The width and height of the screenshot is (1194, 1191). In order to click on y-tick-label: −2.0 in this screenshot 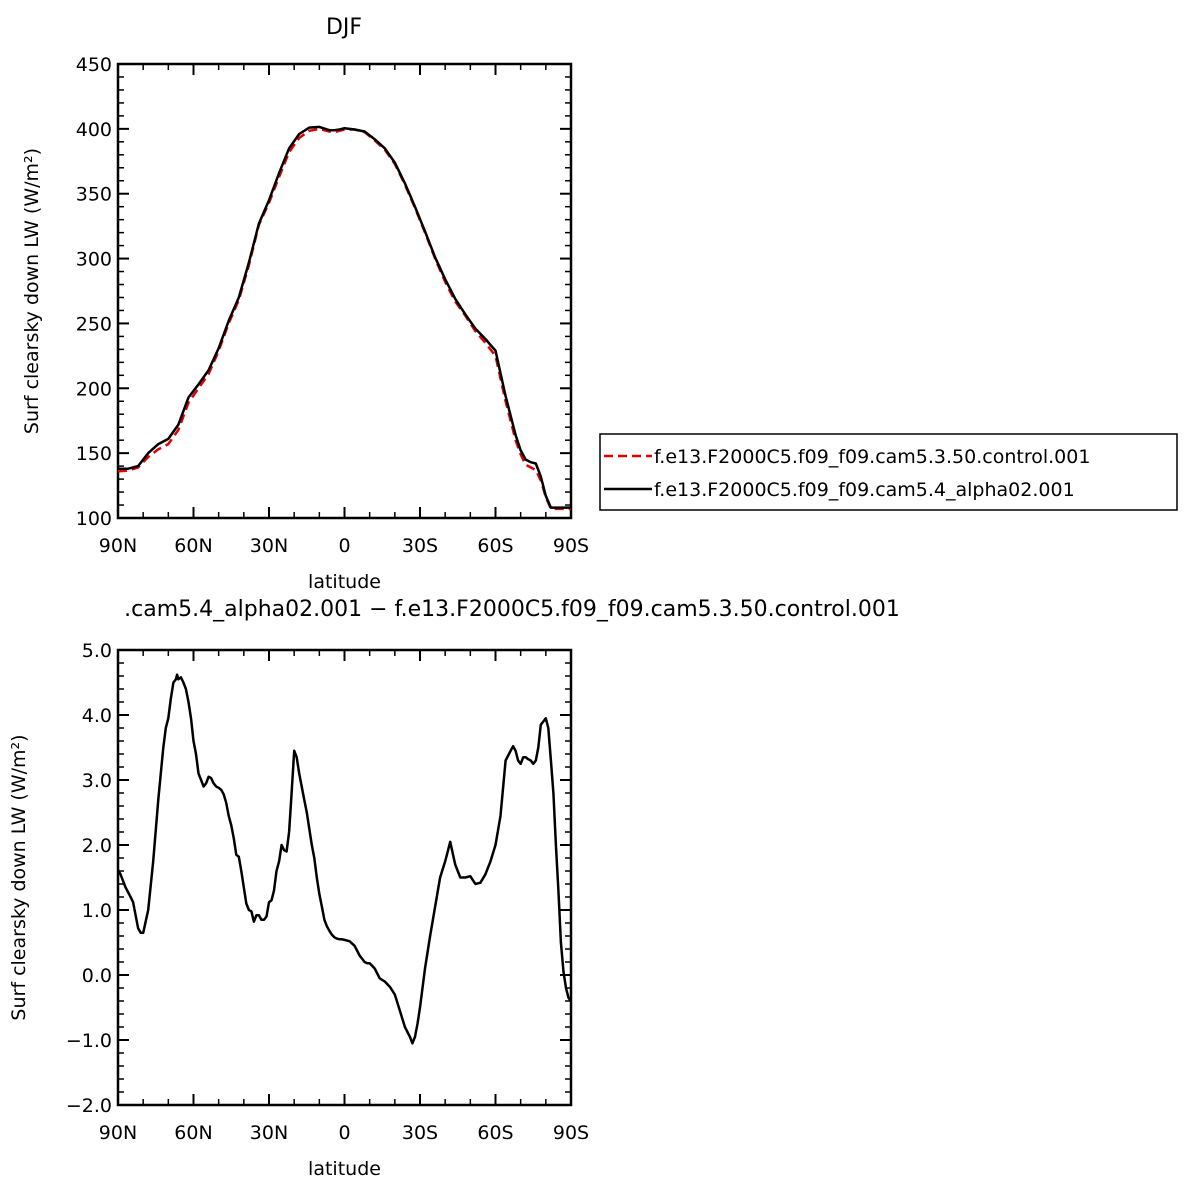, I will do `click(89, 1106)`.